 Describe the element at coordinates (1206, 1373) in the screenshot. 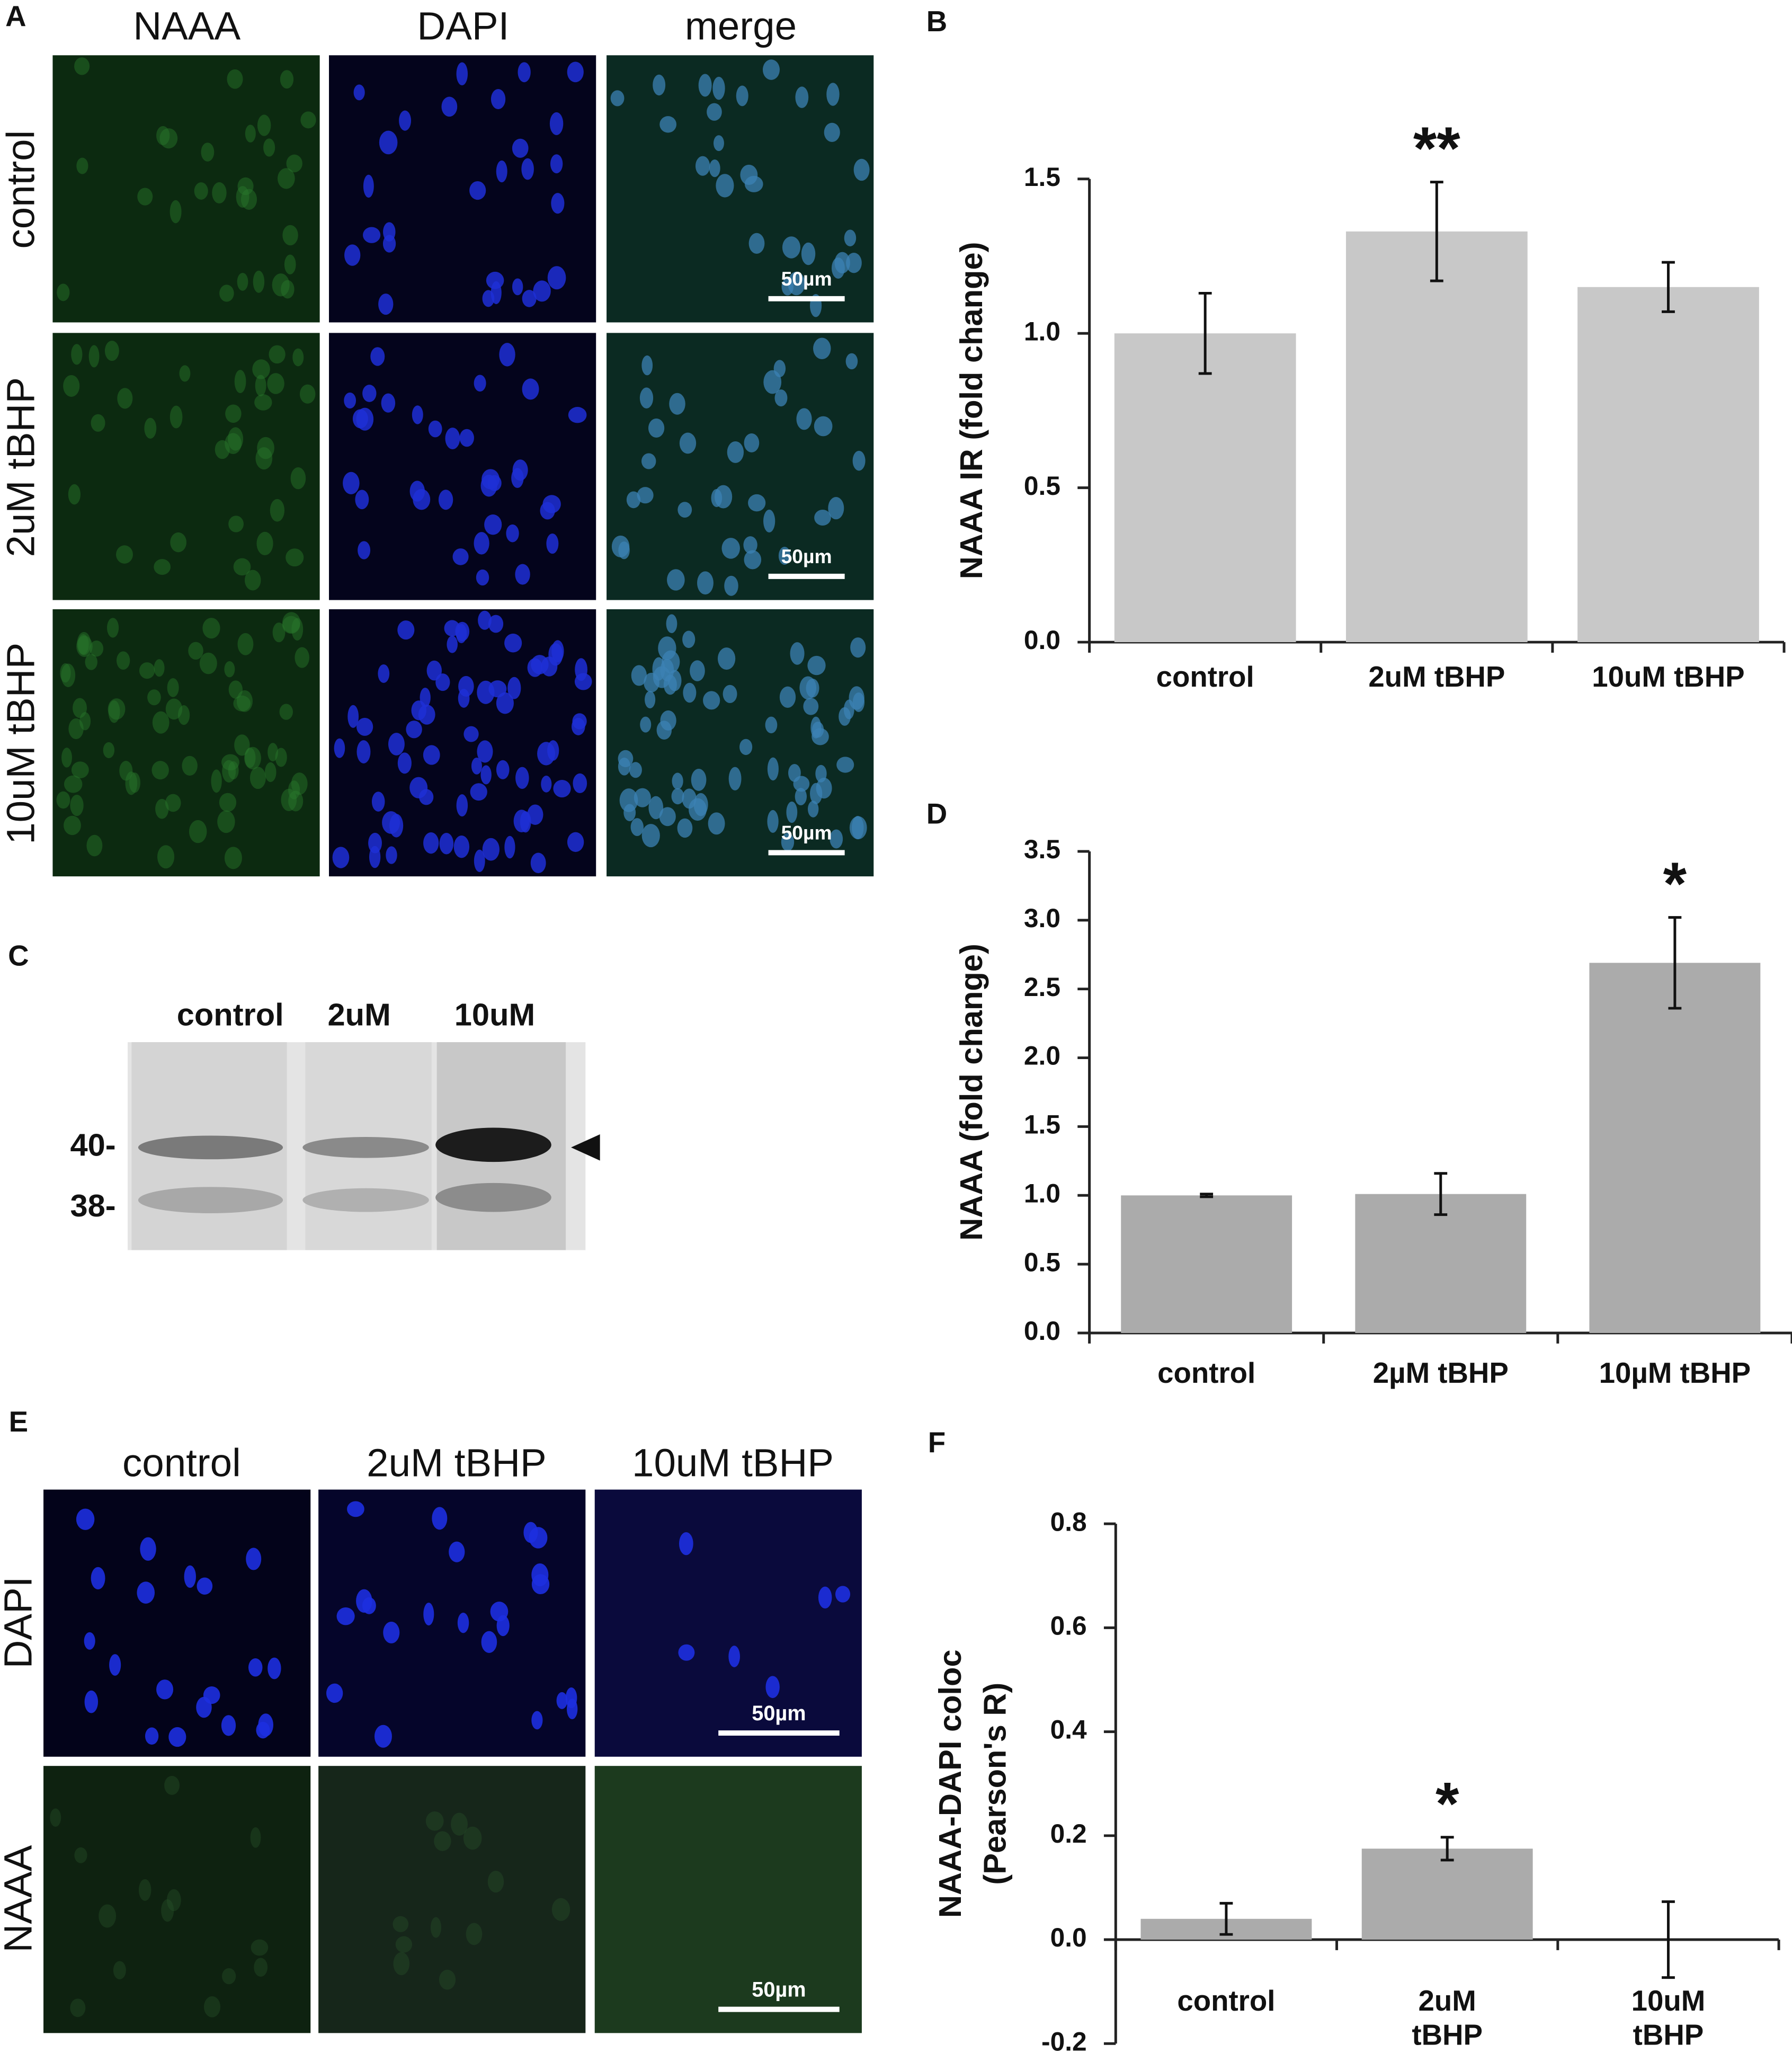

I see `x-tick-label: control` at that location.